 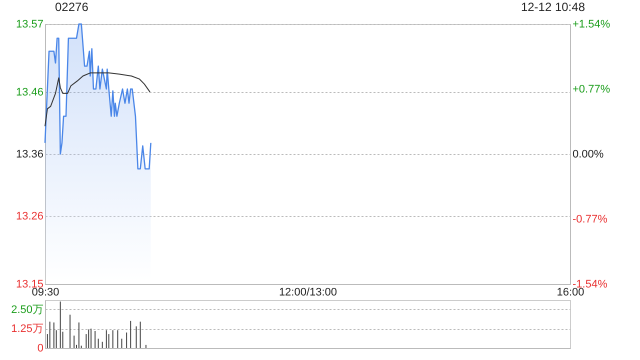 I want to click on text: 12-12 10:48, so click(x=552, y=7).